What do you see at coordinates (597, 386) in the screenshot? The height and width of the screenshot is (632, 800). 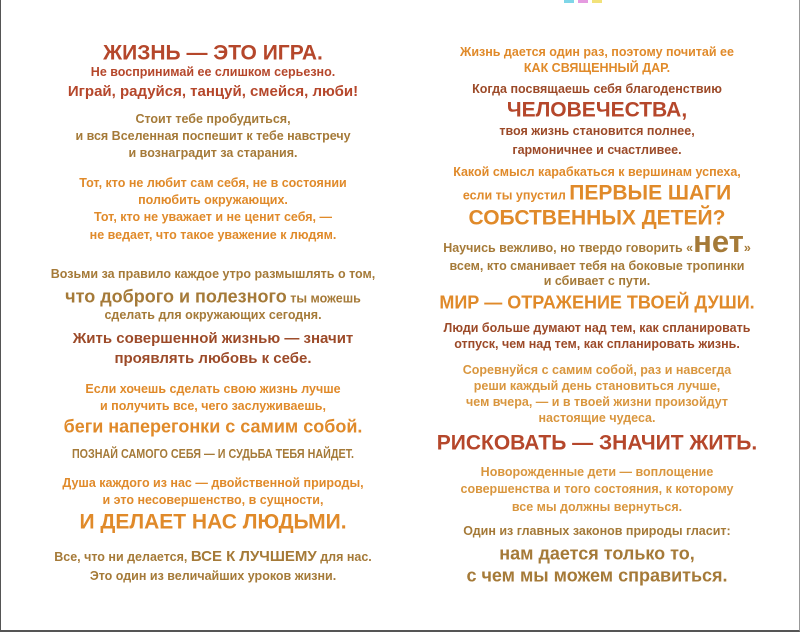 I see `right-quote-line: реши каждый день становиться лучше,` at bounding box center [597, 386].